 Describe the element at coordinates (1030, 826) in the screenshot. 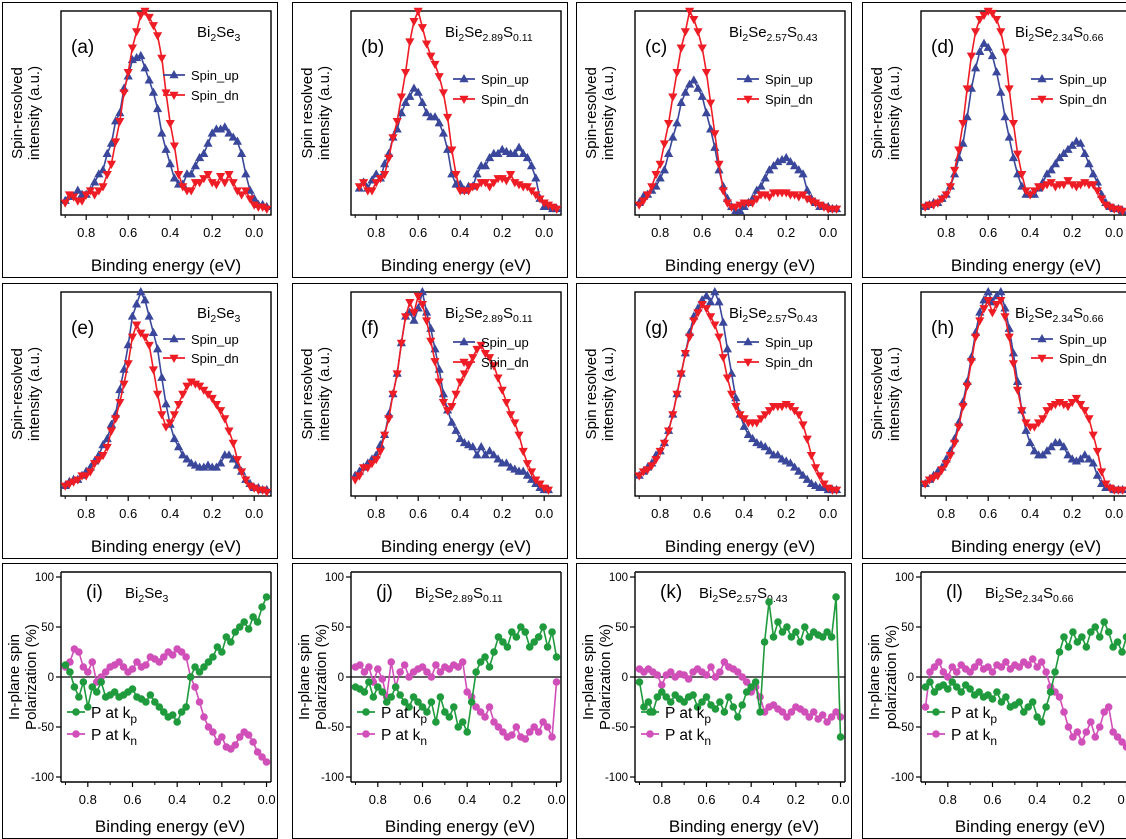

I see `x-axis-label: Binding energy (eV)` at that location.